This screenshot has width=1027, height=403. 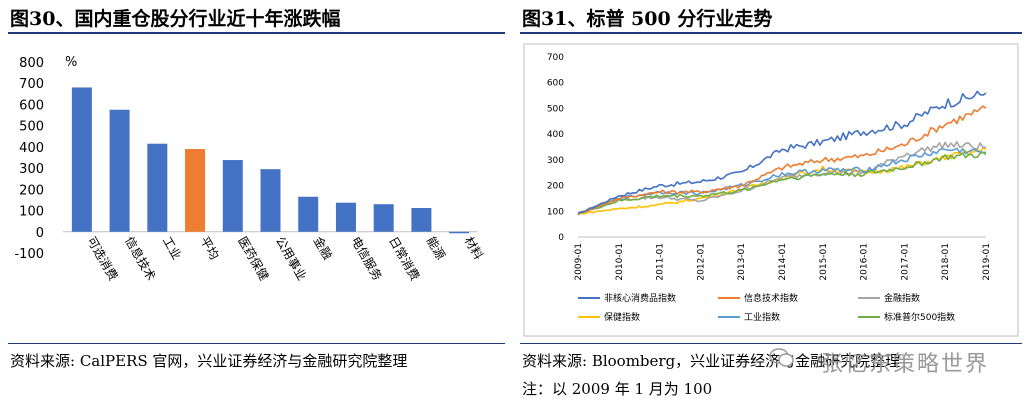 What do you see at coordinates (904, 364) in the screenshot?
I see `watermark: 张忆东策略世界` at bounding box center [904, 364].